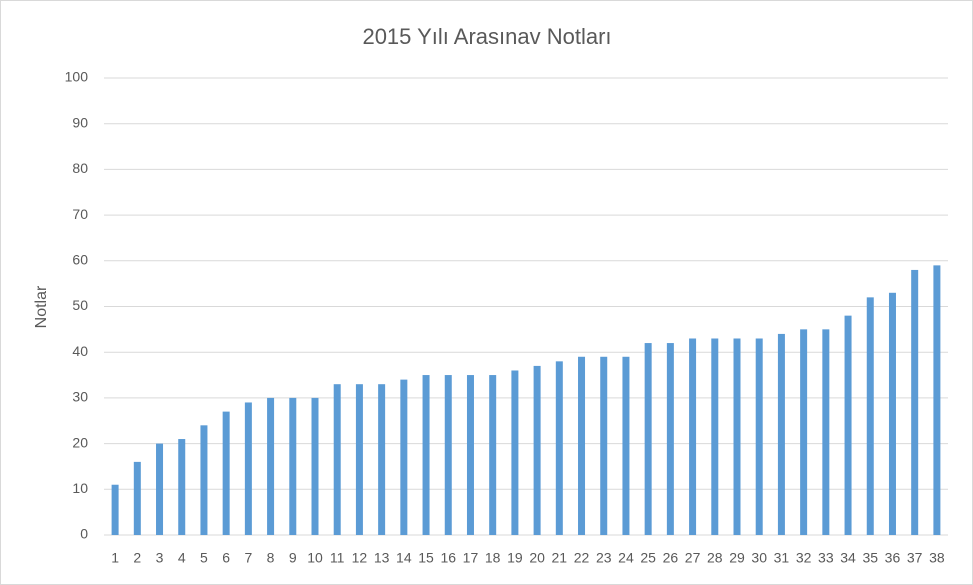 The width and height of the screenshot is (973, 585). I want to click on y-tick-label: 80, so click(80, 168).